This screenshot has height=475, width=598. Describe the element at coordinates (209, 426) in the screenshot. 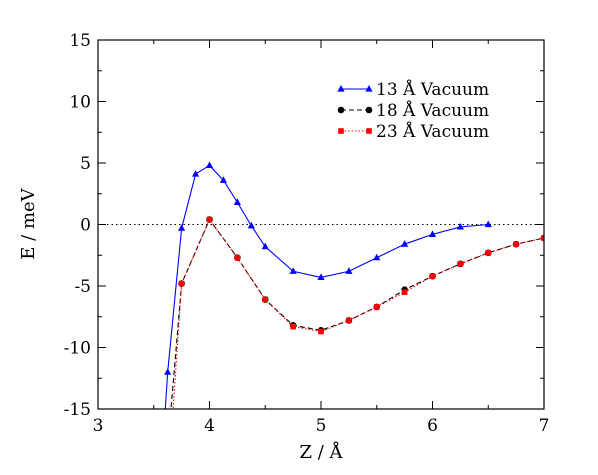

I see `x-tick-label: 4` at that location.